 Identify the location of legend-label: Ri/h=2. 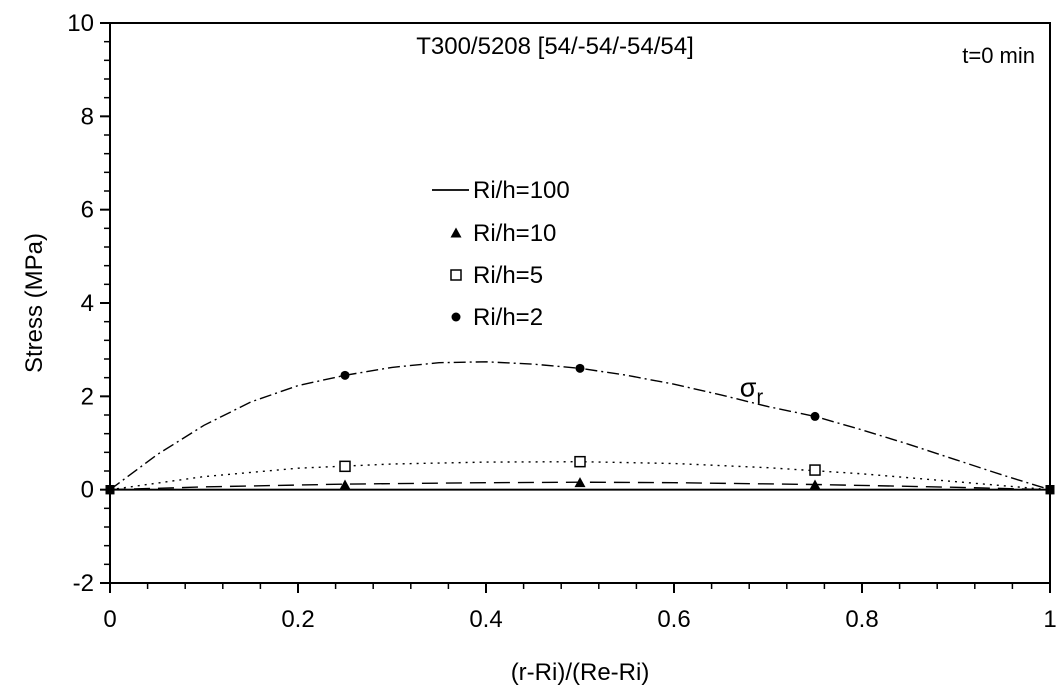
(508, 317).